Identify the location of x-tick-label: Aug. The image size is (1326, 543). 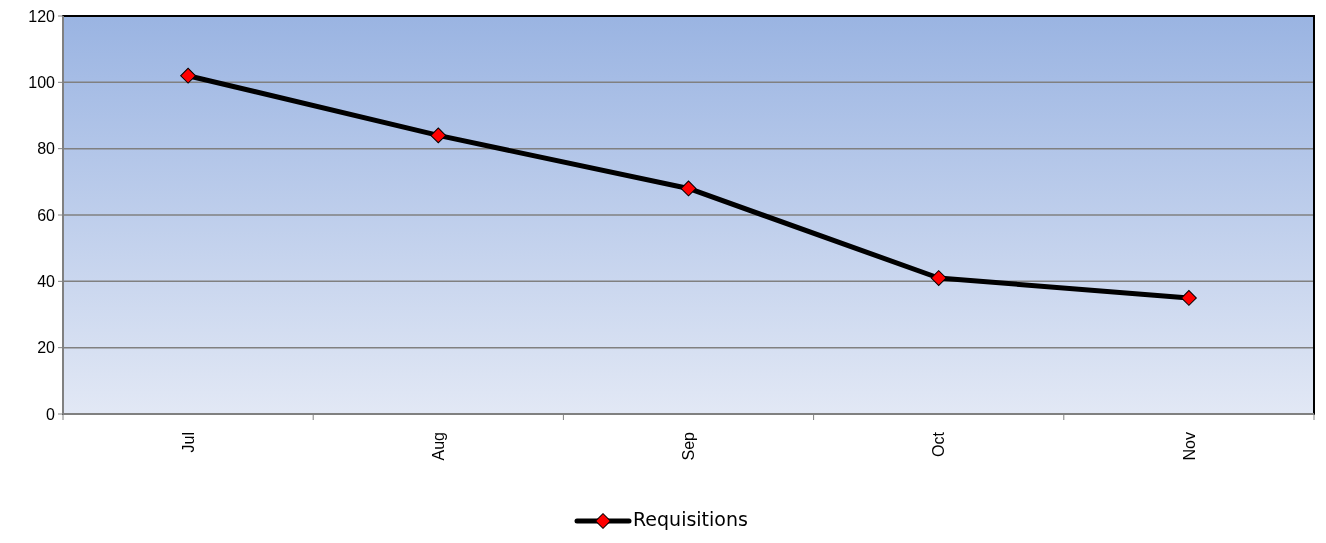
(438, 446).